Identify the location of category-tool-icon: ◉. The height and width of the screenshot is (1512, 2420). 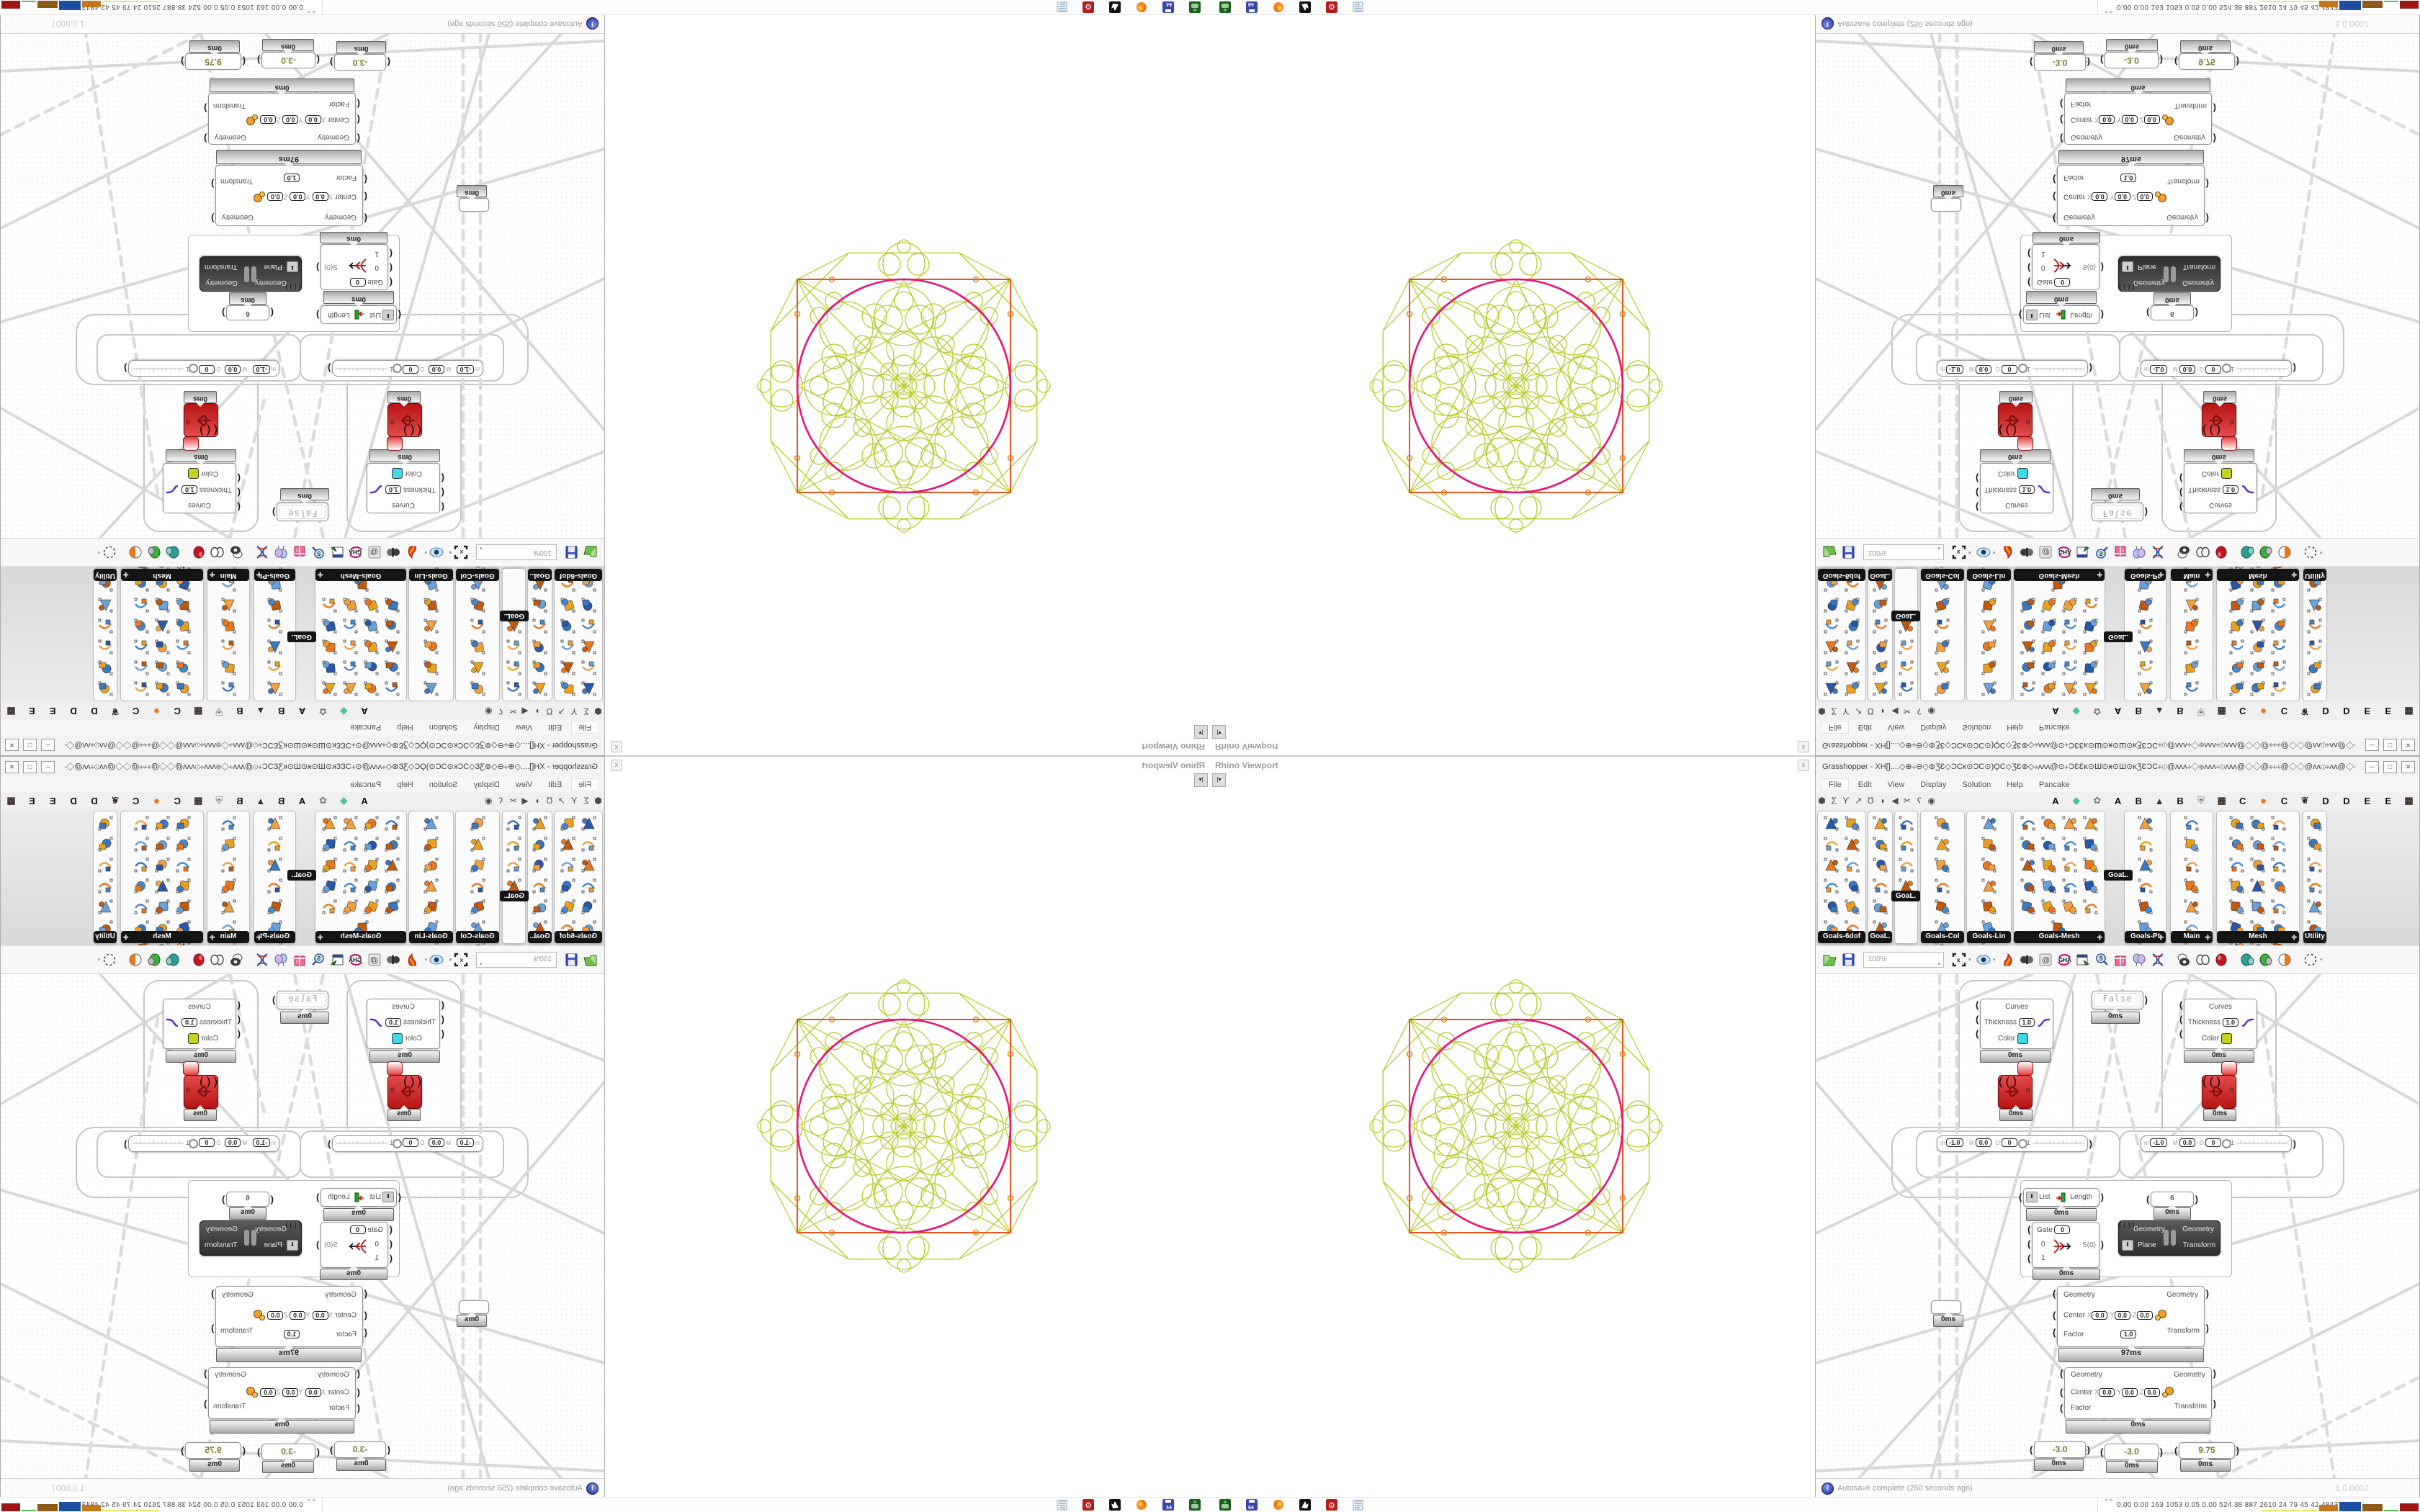
(489, 711).